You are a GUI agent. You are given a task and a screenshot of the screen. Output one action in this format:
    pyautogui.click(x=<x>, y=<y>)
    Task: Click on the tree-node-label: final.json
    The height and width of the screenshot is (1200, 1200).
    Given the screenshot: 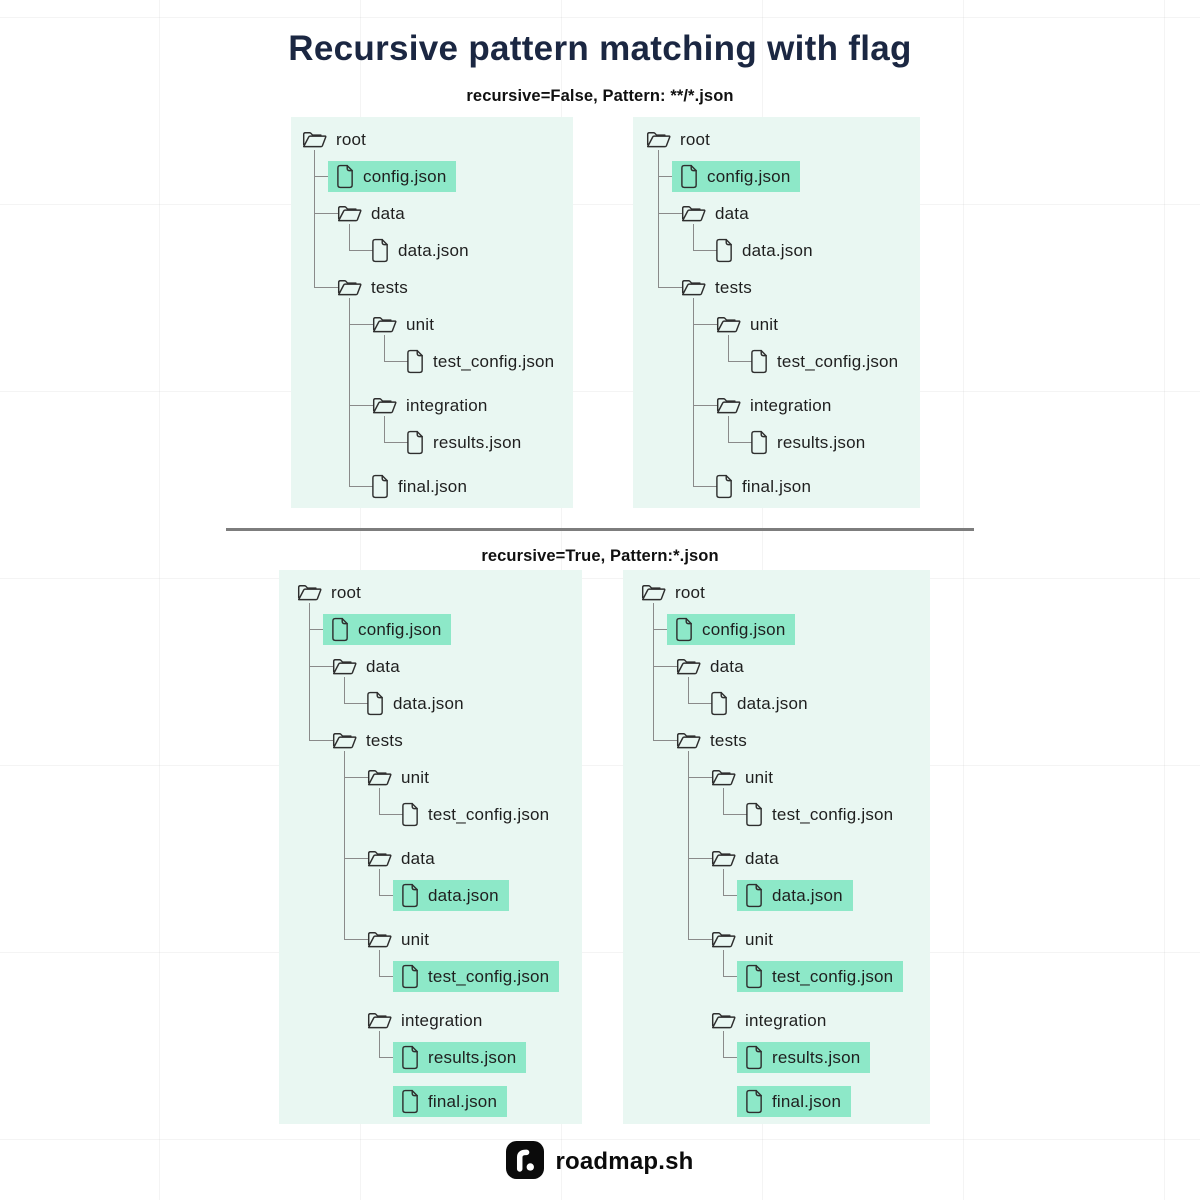 What is the action you would take?
    pyautogui.click(x=777, y=486)
    